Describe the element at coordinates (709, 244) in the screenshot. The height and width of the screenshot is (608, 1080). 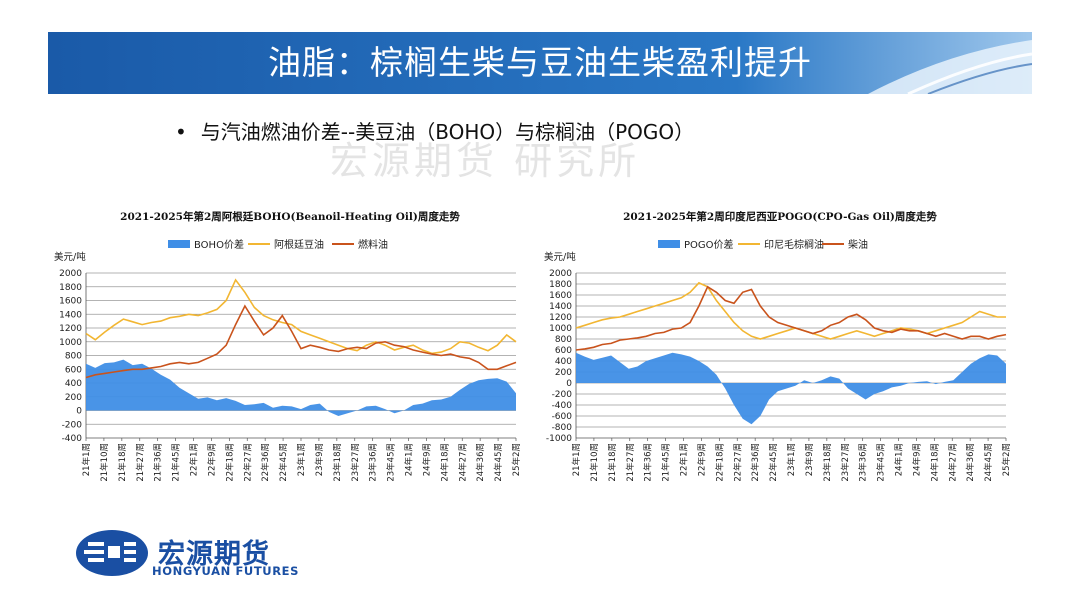
I see `legend-label: POGO价差` at that location.